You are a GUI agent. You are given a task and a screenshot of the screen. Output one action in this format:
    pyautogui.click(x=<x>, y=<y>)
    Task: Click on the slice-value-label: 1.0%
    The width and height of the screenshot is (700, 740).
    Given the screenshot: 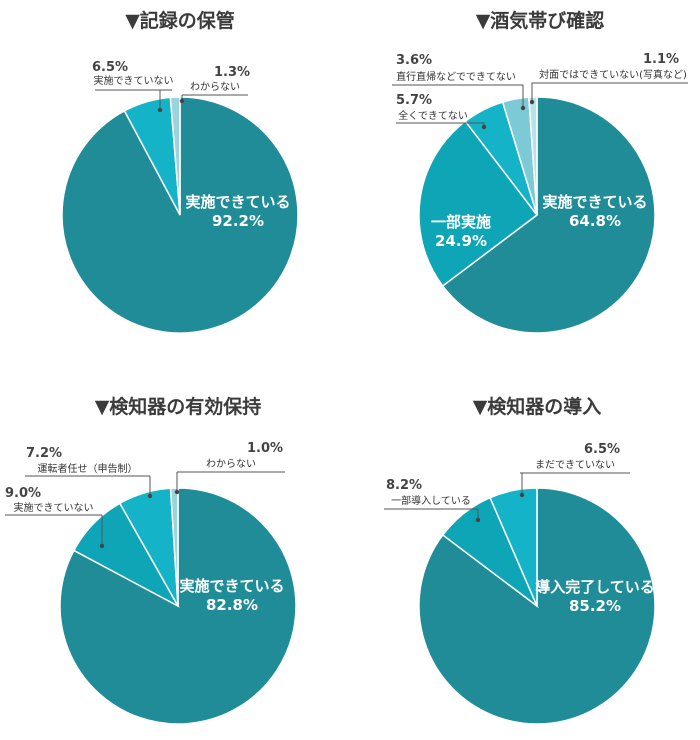 What is the action you would take?
    pyautogui.click(x=265, y=448)
    